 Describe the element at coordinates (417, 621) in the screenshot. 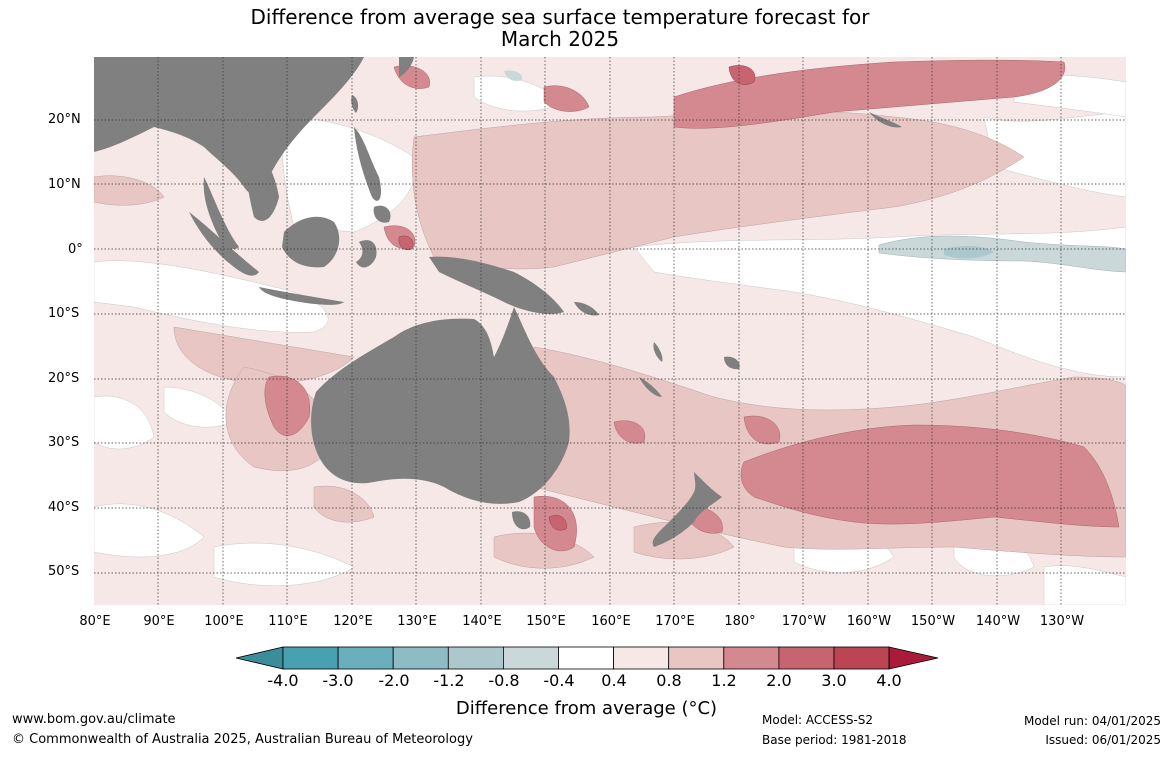

I see `lon-label-130e: 130°E` at that location.